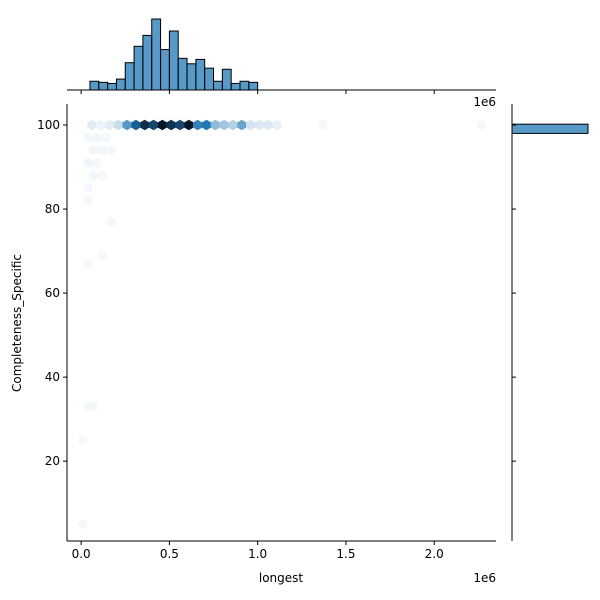 The height and width of the screenshot is (600, 600). Describe the element at coordinates (257, 554) in the screenshot. I see `x-tick-label: 1.0` at that location.